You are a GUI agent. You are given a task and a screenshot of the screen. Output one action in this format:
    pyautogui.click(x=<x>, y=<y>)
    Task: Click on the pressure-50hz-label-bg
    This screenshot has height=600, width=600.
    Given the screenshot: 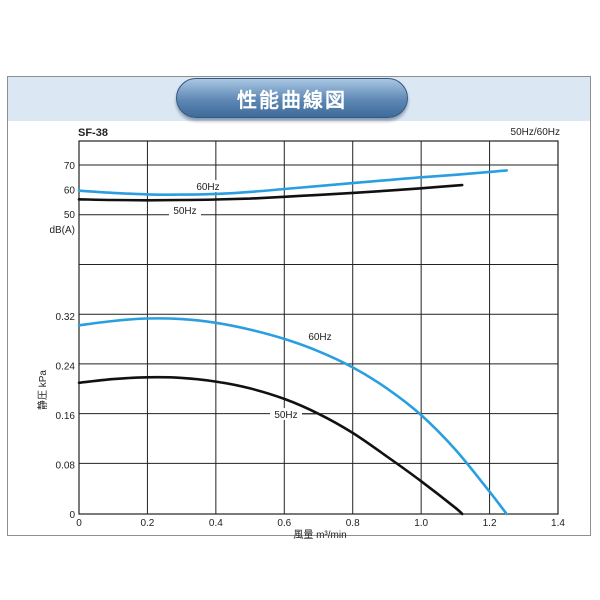 What is the action you would take?
    pyautogui.click(x=286, y=414)
    